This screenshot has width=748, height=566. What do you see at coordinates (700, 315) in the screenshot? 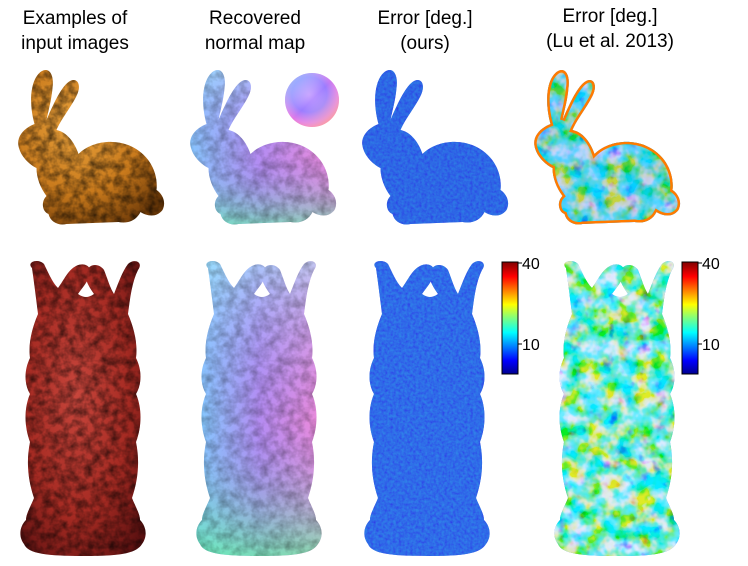
I see `colorbar-lu: 40 10` at bounding box center [700, 315].